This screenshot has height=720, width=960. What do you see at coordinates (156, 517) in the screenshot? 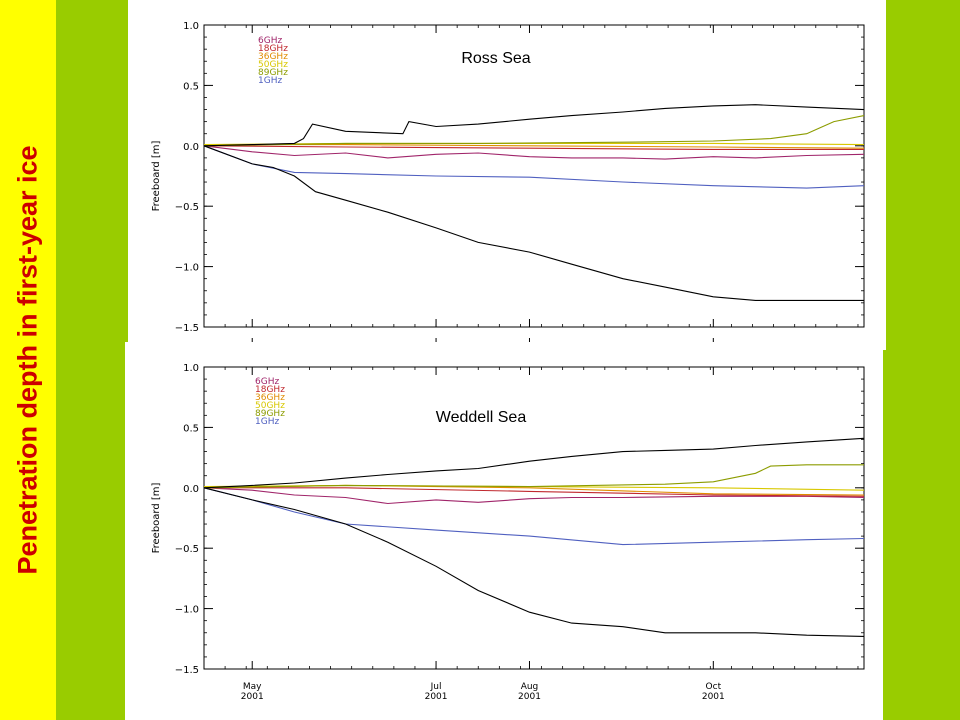
I see `weddell-y-axis-label: Freeboard [m]` at bounding box center [156, 517].